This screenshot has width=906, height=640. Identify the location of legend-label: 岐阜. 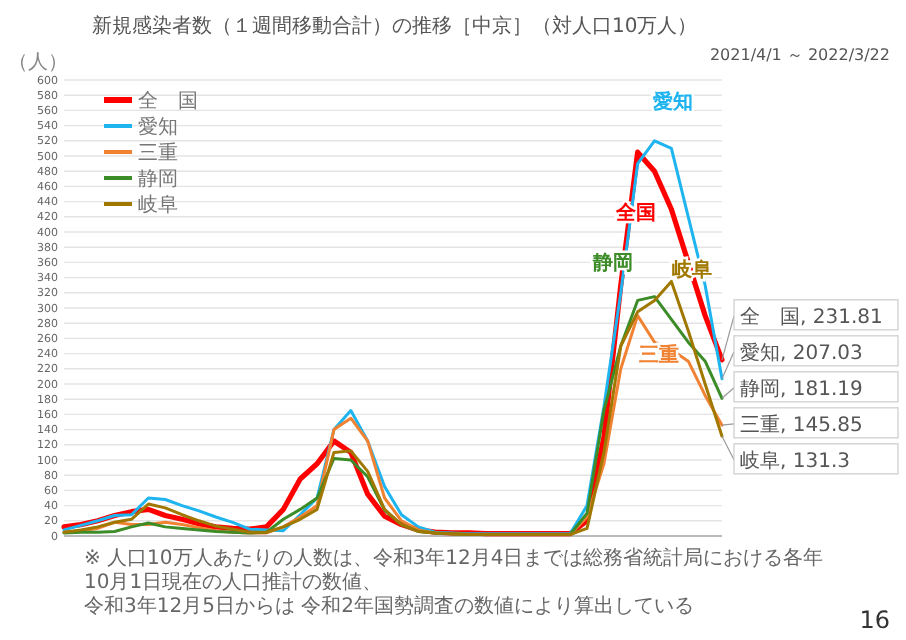
(158, 205).